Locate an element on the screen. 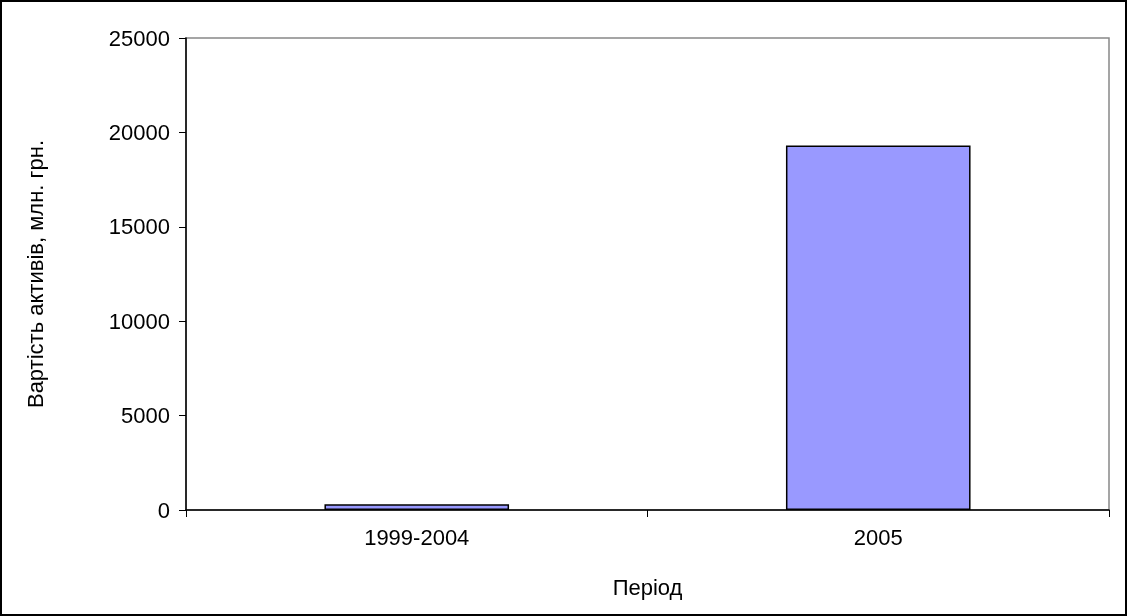  x-tick-label: 1999-2004 is located at coordinates (417, 537).